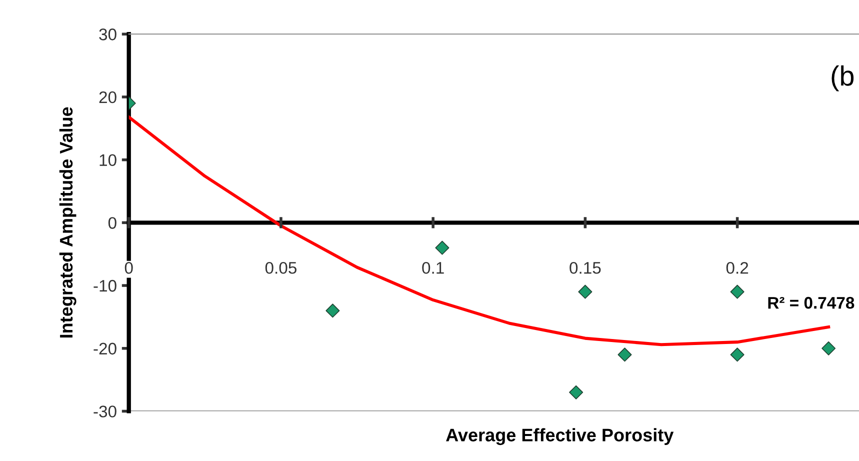  I want to click on y-tick-label: 20, so click(107, 97).